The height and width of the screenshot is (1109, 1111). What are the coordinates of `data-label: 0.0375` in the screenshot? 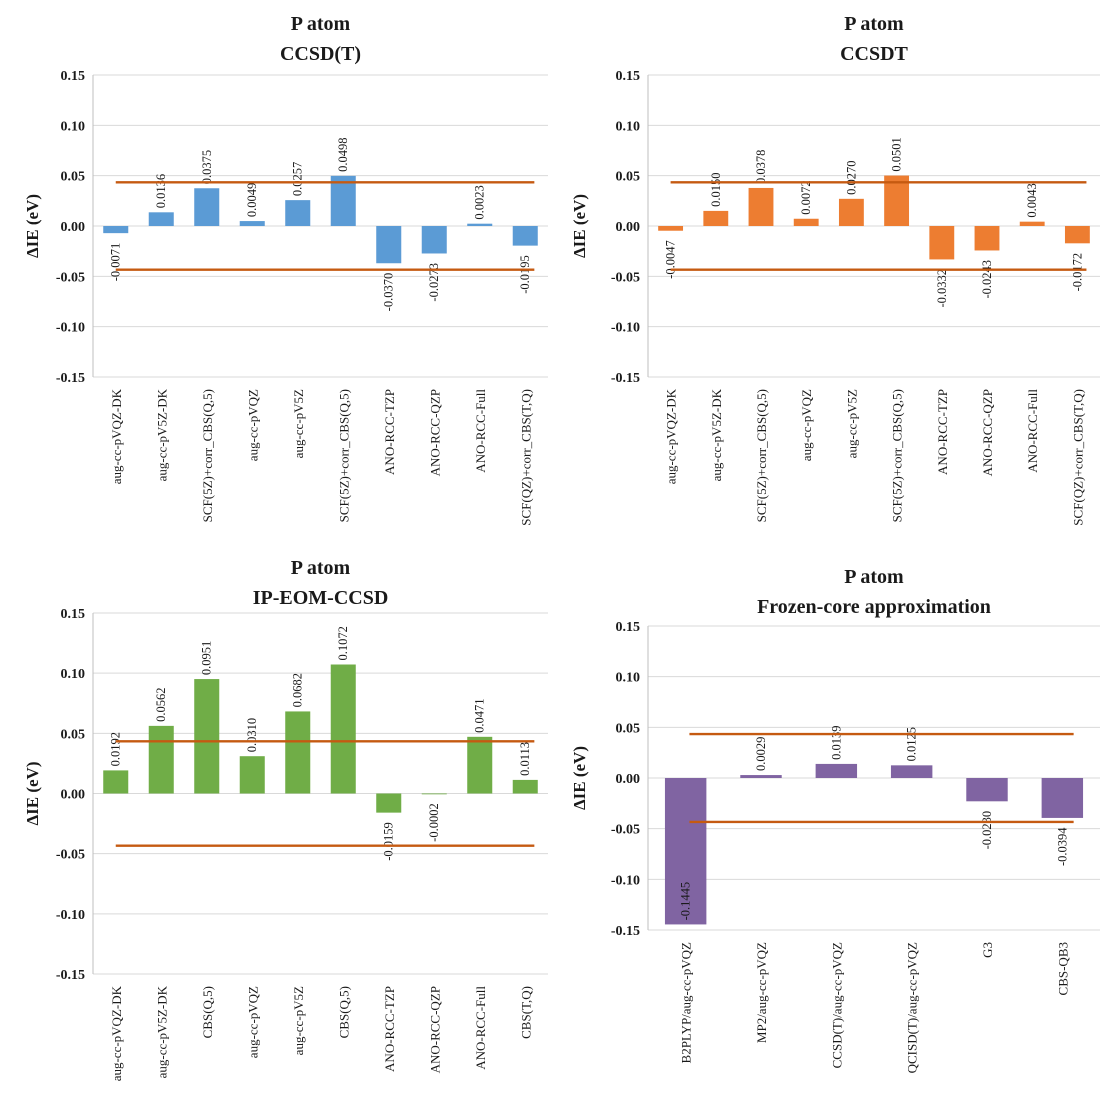 It's located at (207, 167).